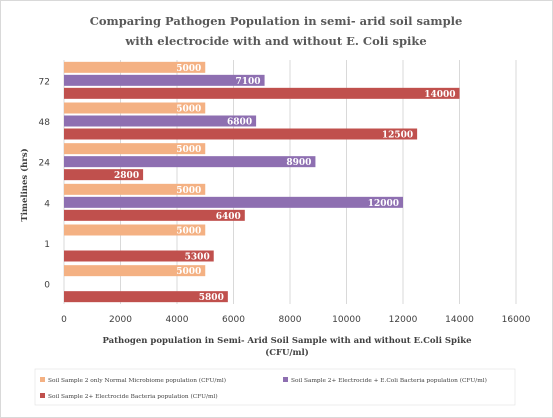 This screenshot has height=418, width=553. I want to click on data-label-s0-c4: 5000, so click(188, 232).